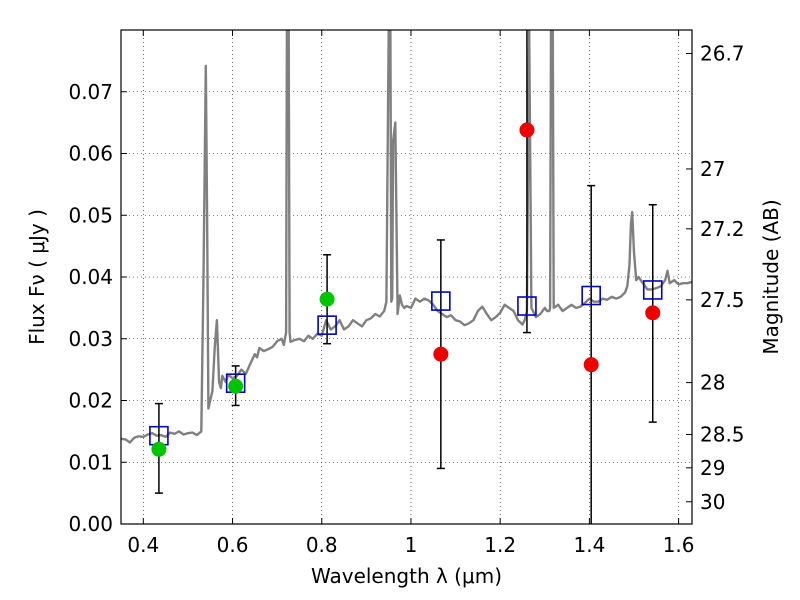 This screenshot has width=800, height=600. Describe the element at coordinates (722, 277) in the screenshot. I see `y2-tick-labels: 26.7 27 27.2 27.5 28 28.5 29 30` at that location.